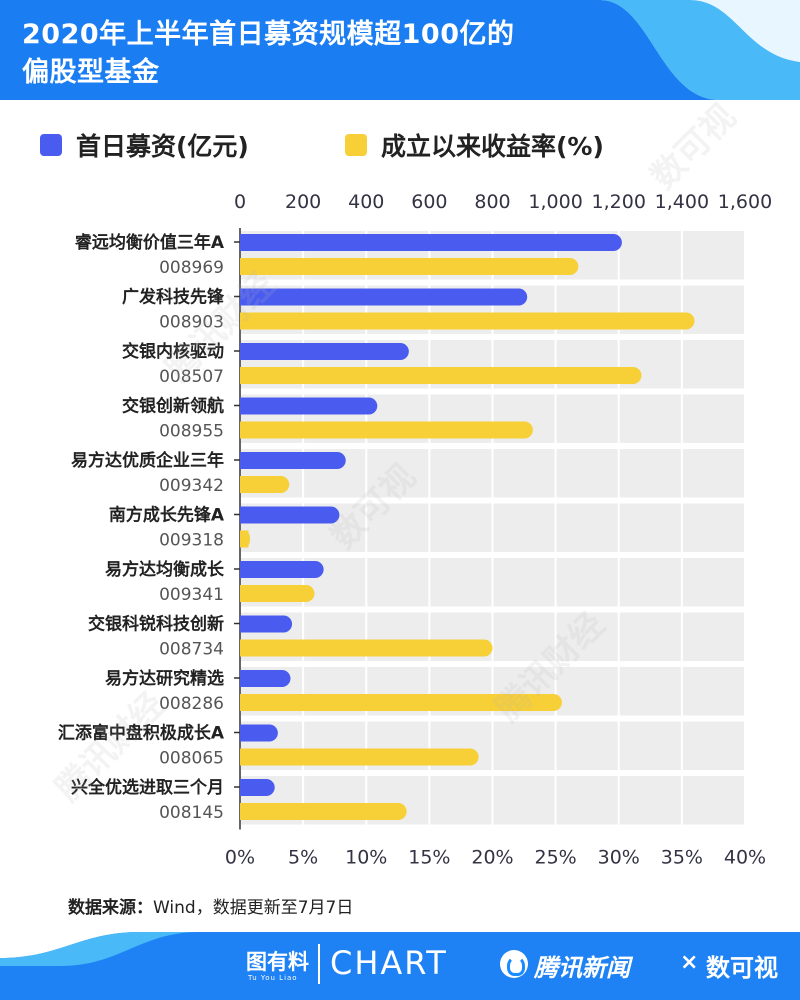 The height and width of the screenshot is (1000, 800). I want to click on page-title-line2: 偏股型基金, so click(91, 72).